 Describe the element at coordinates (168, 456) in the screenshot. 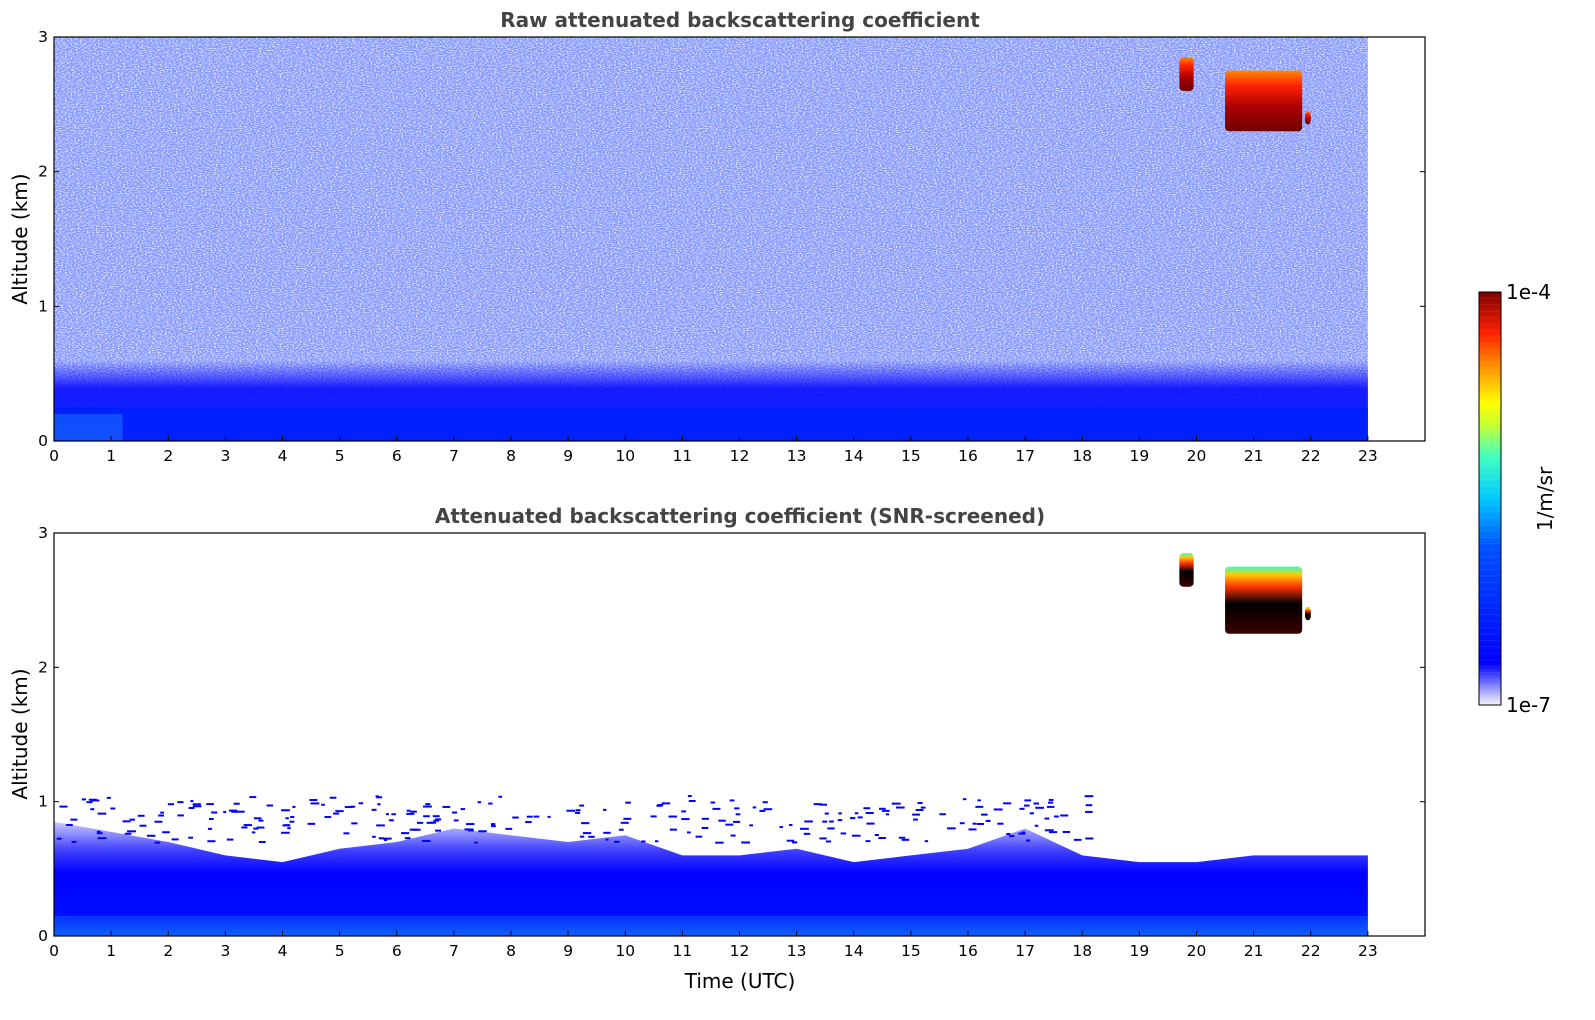

I see `x-tick-label: 2` at that location.